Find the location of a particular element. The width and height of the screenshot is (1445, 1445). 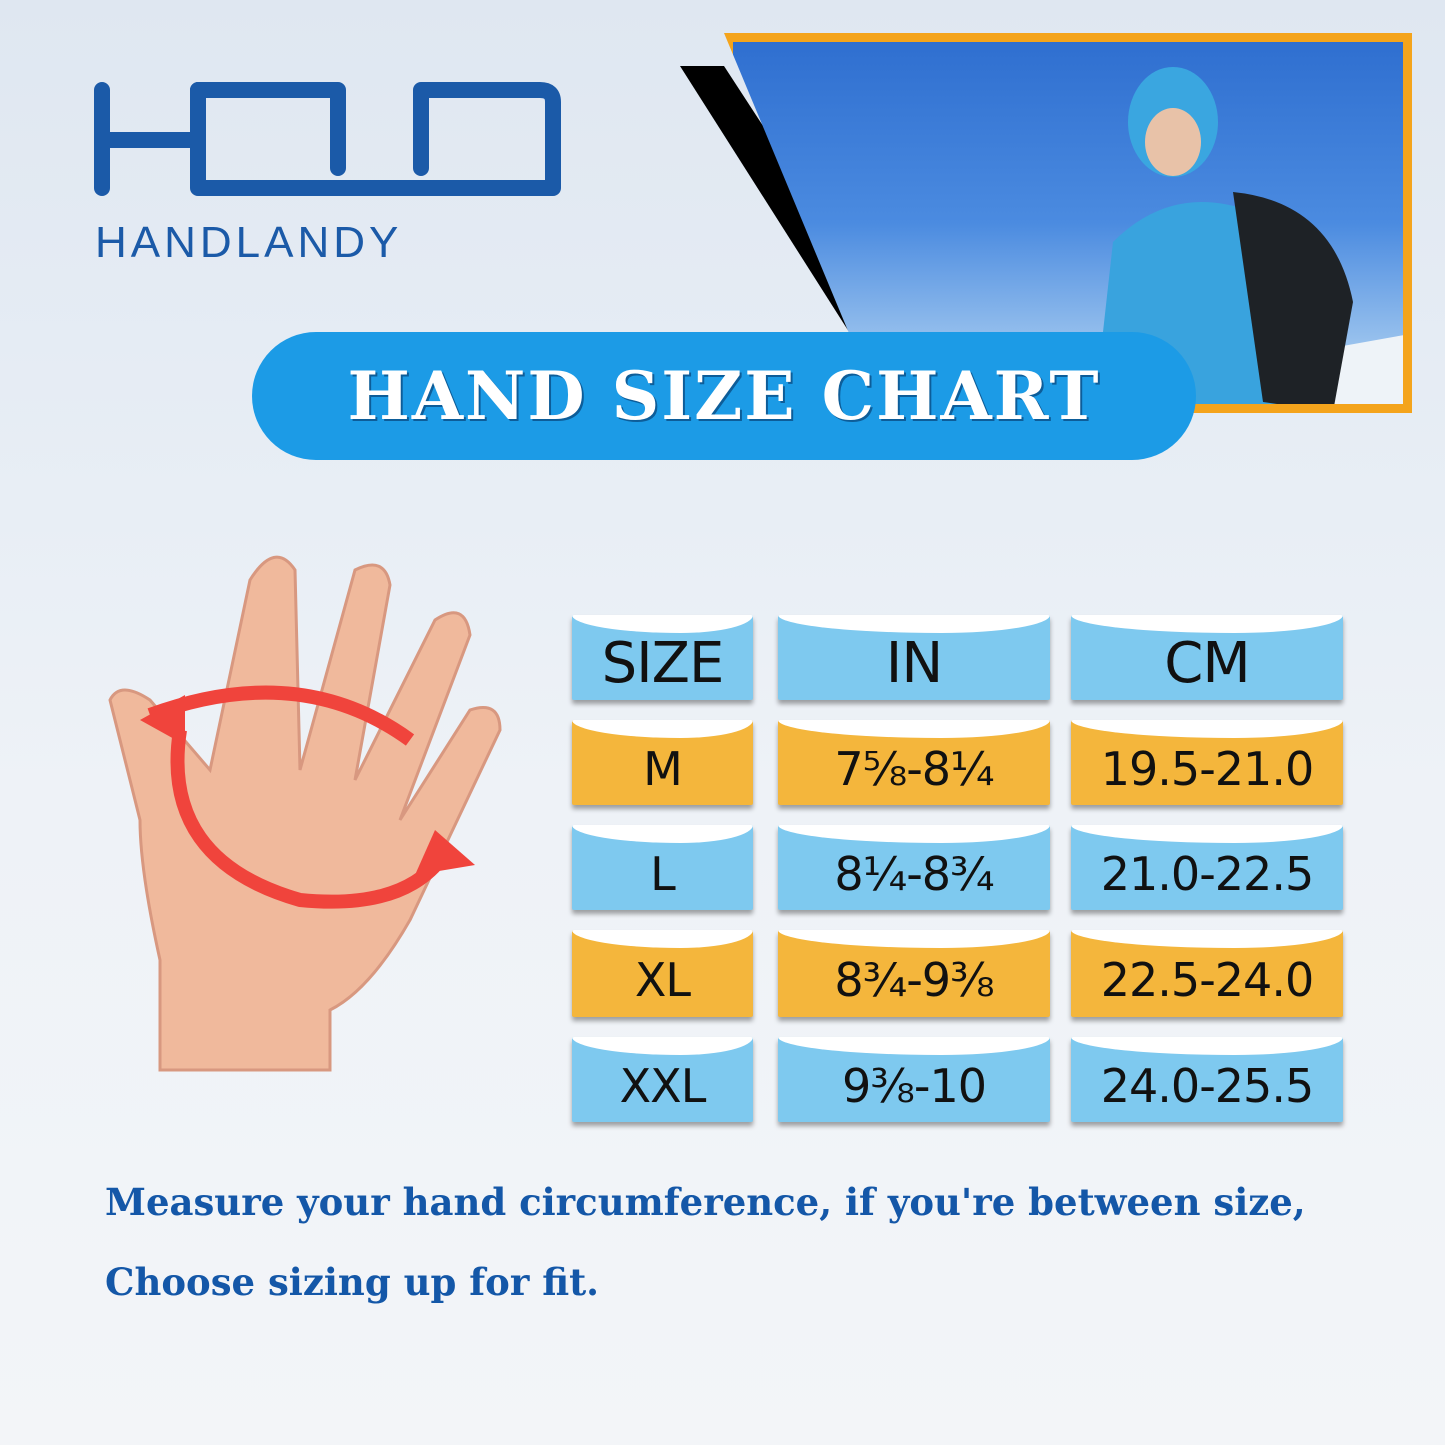

cm-cell: 21.0-22.5 is located at coordinates (1207, 867).